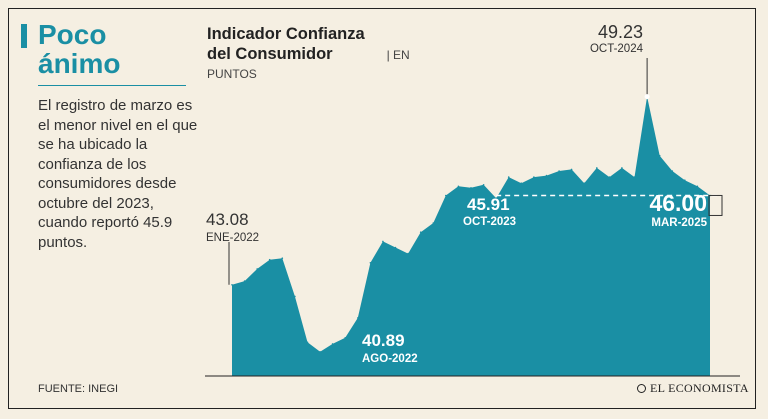  Describe the element at coordinates (79, 49) in the screenshot. I see `headline: Poco ánimo` at that location.